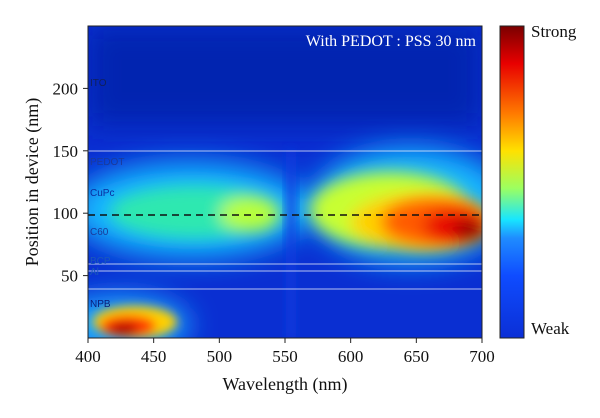 Image resolution: width=600 pixels, height=418 pixels. I want to click on layer-label-cupc: CuPc, so click(102, 193).